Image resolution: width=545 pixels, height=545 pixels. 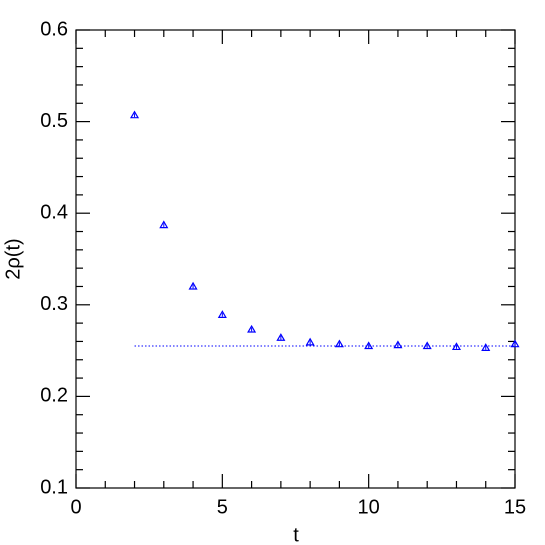 I want to click on y-tick-label: 0.1, so click(x=54, y=487).